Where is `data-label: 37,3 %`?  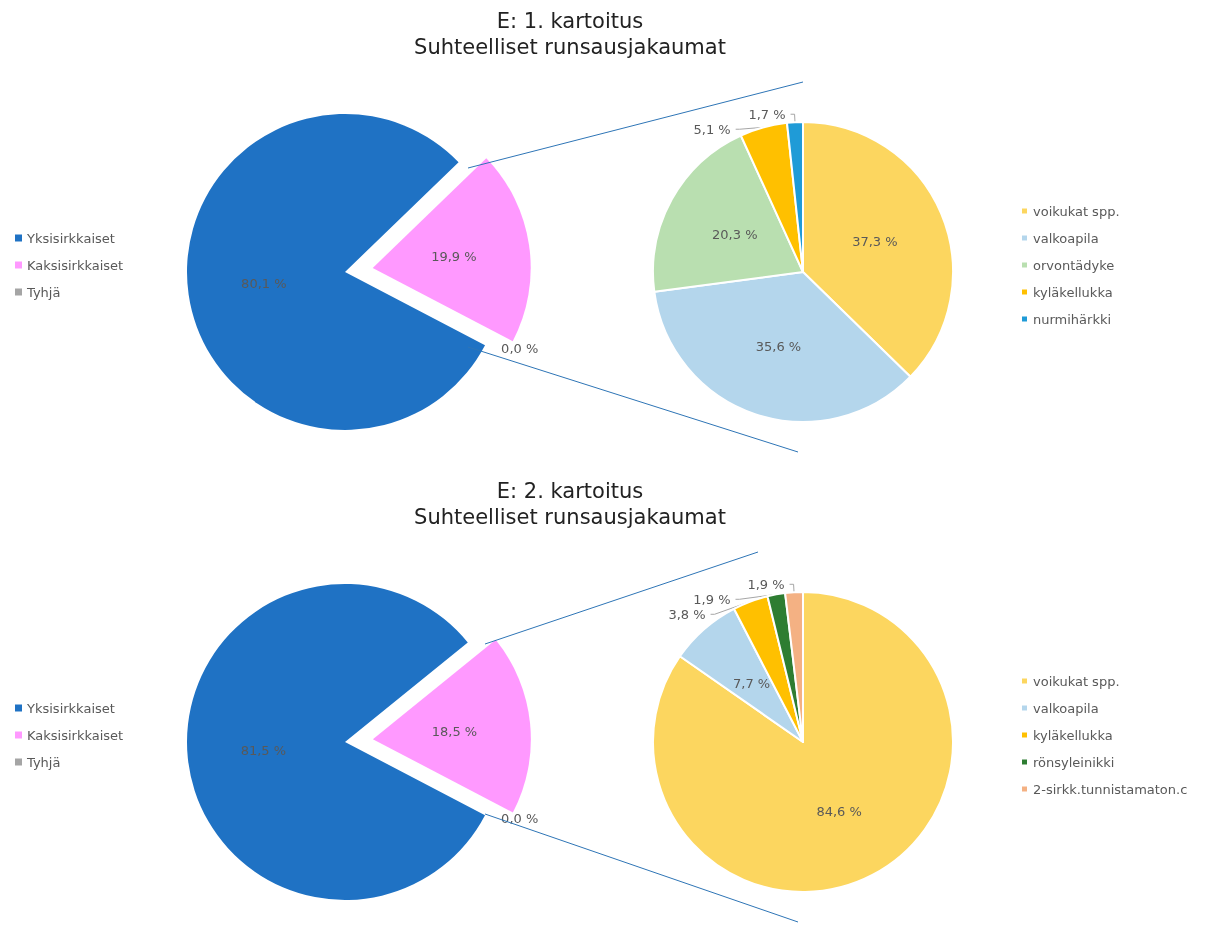 data-label: 37,3 % is located at coordinates (875, 242).